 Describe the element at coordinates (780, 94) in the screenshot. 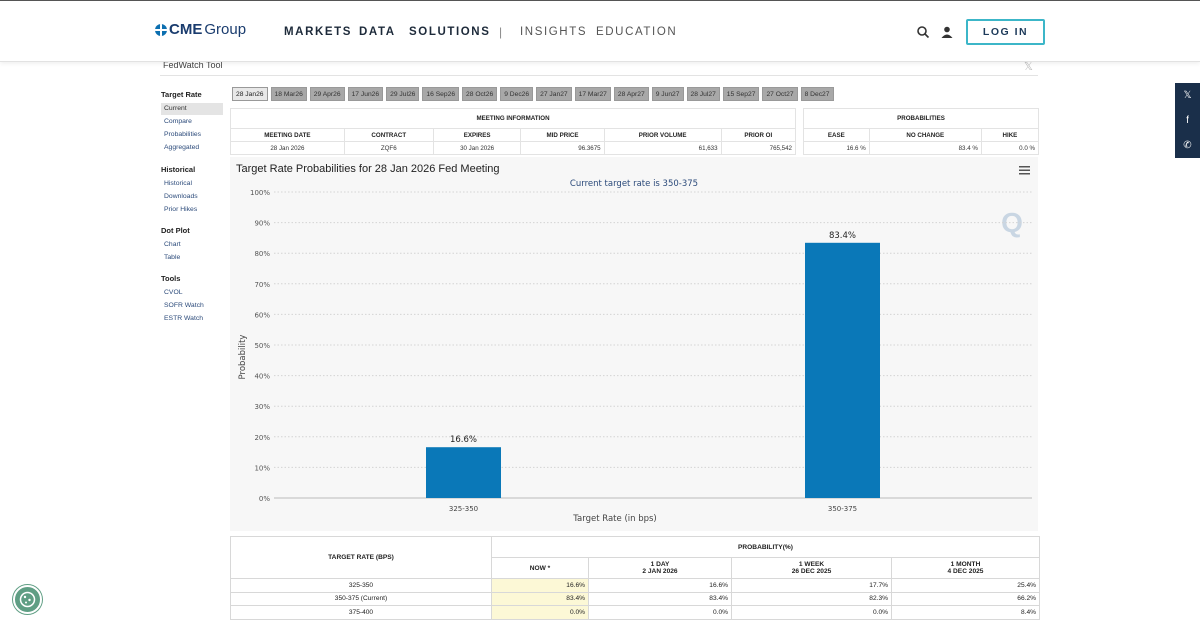

I see `meeting-tab: 27 Oct27` at that location.